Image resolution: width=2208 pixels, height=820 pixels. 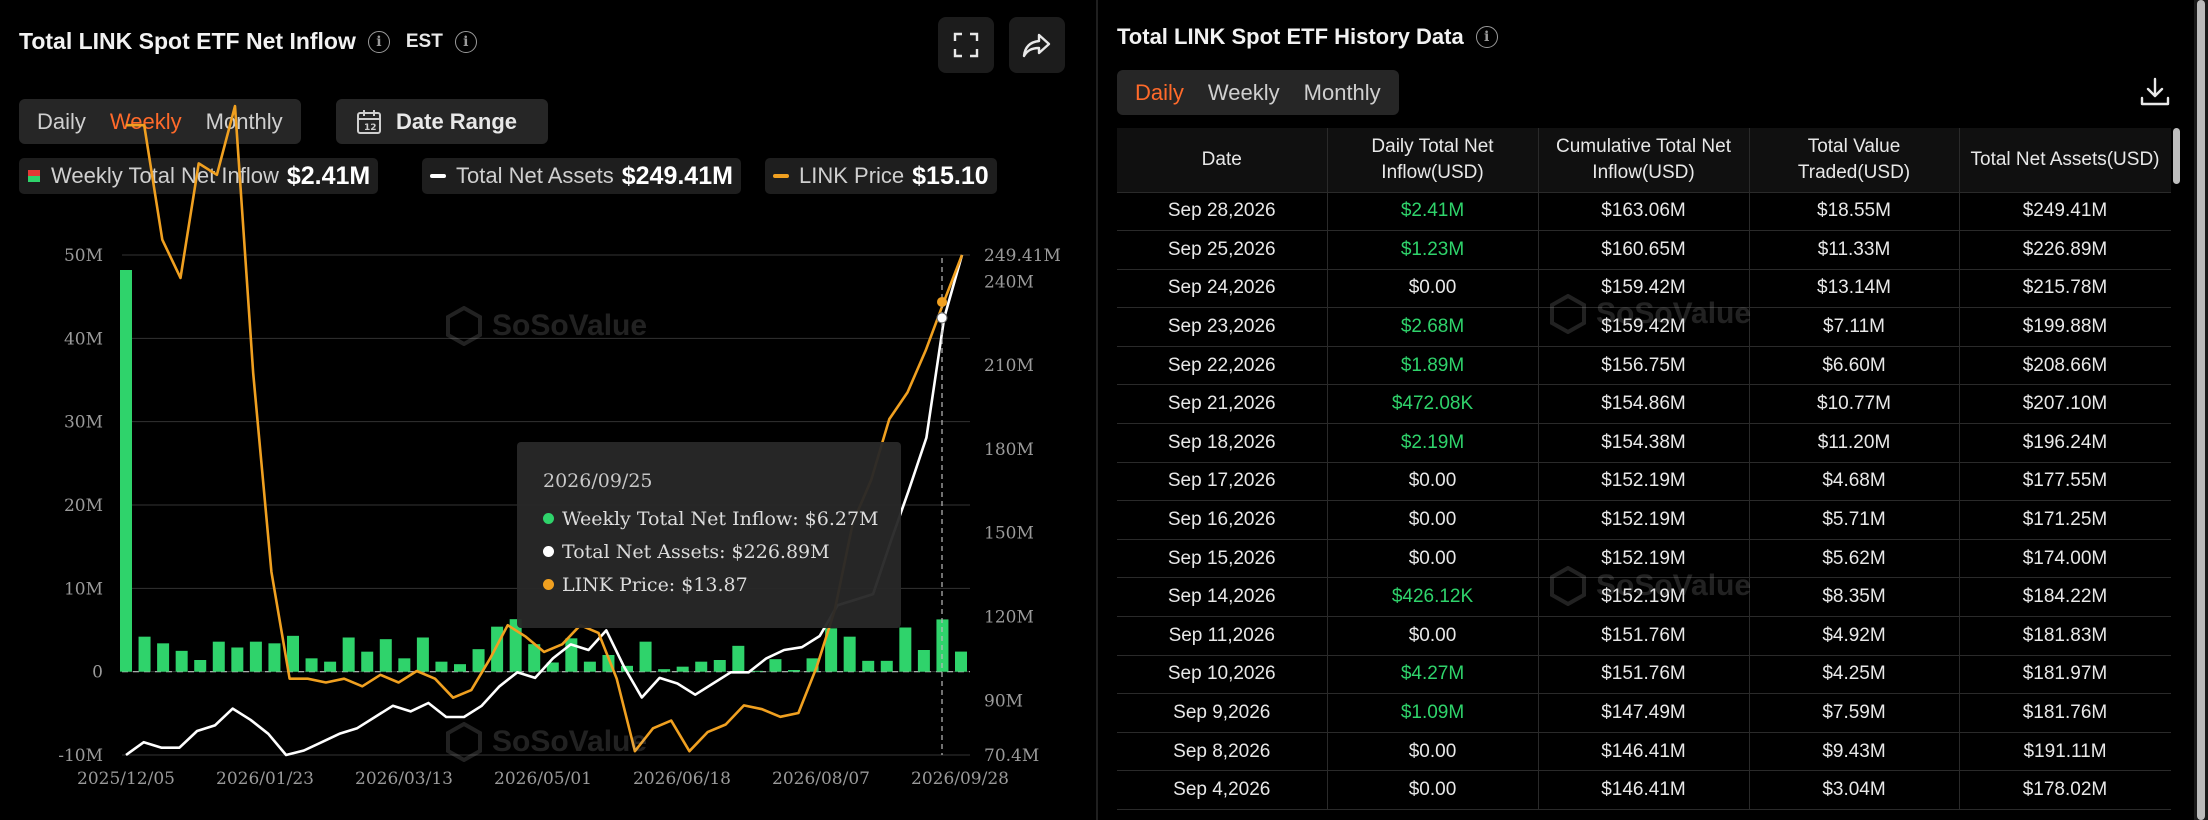 I want to click on table-row: Sep 18,2026 $2.19M $154.38M $11.20M $196.24M, so click(x=1644, y=443).